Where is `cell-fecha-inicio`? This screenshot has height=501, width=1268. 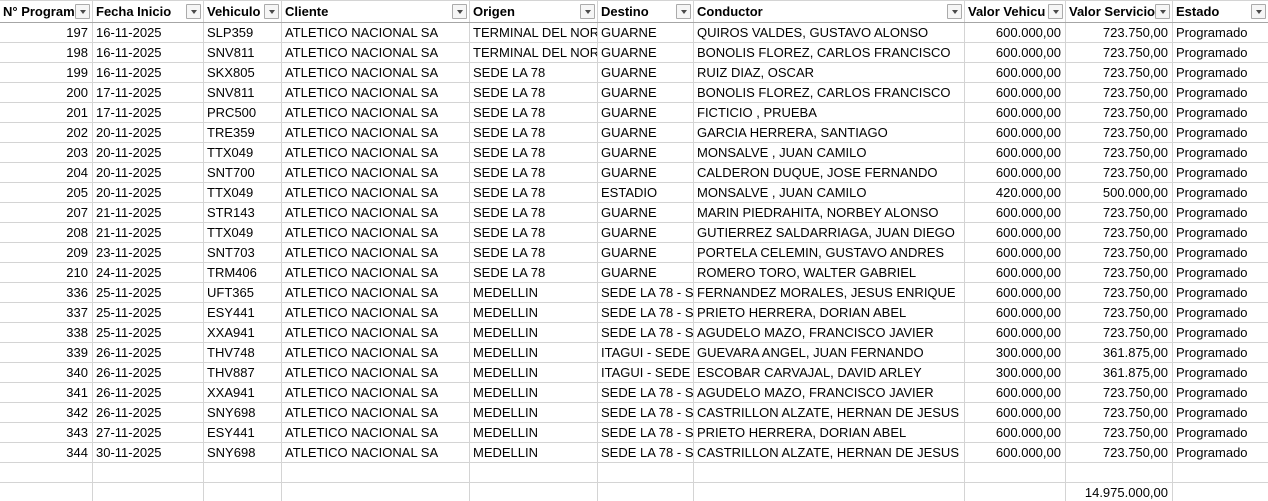
cell-fecha-inicio is located at coordinates (148, 492).